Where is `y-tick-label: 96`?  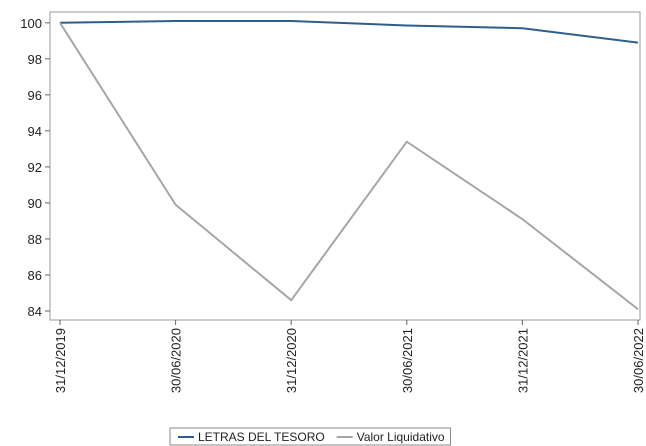 y-tick-label: 96 is located at coordinates (35, 95).